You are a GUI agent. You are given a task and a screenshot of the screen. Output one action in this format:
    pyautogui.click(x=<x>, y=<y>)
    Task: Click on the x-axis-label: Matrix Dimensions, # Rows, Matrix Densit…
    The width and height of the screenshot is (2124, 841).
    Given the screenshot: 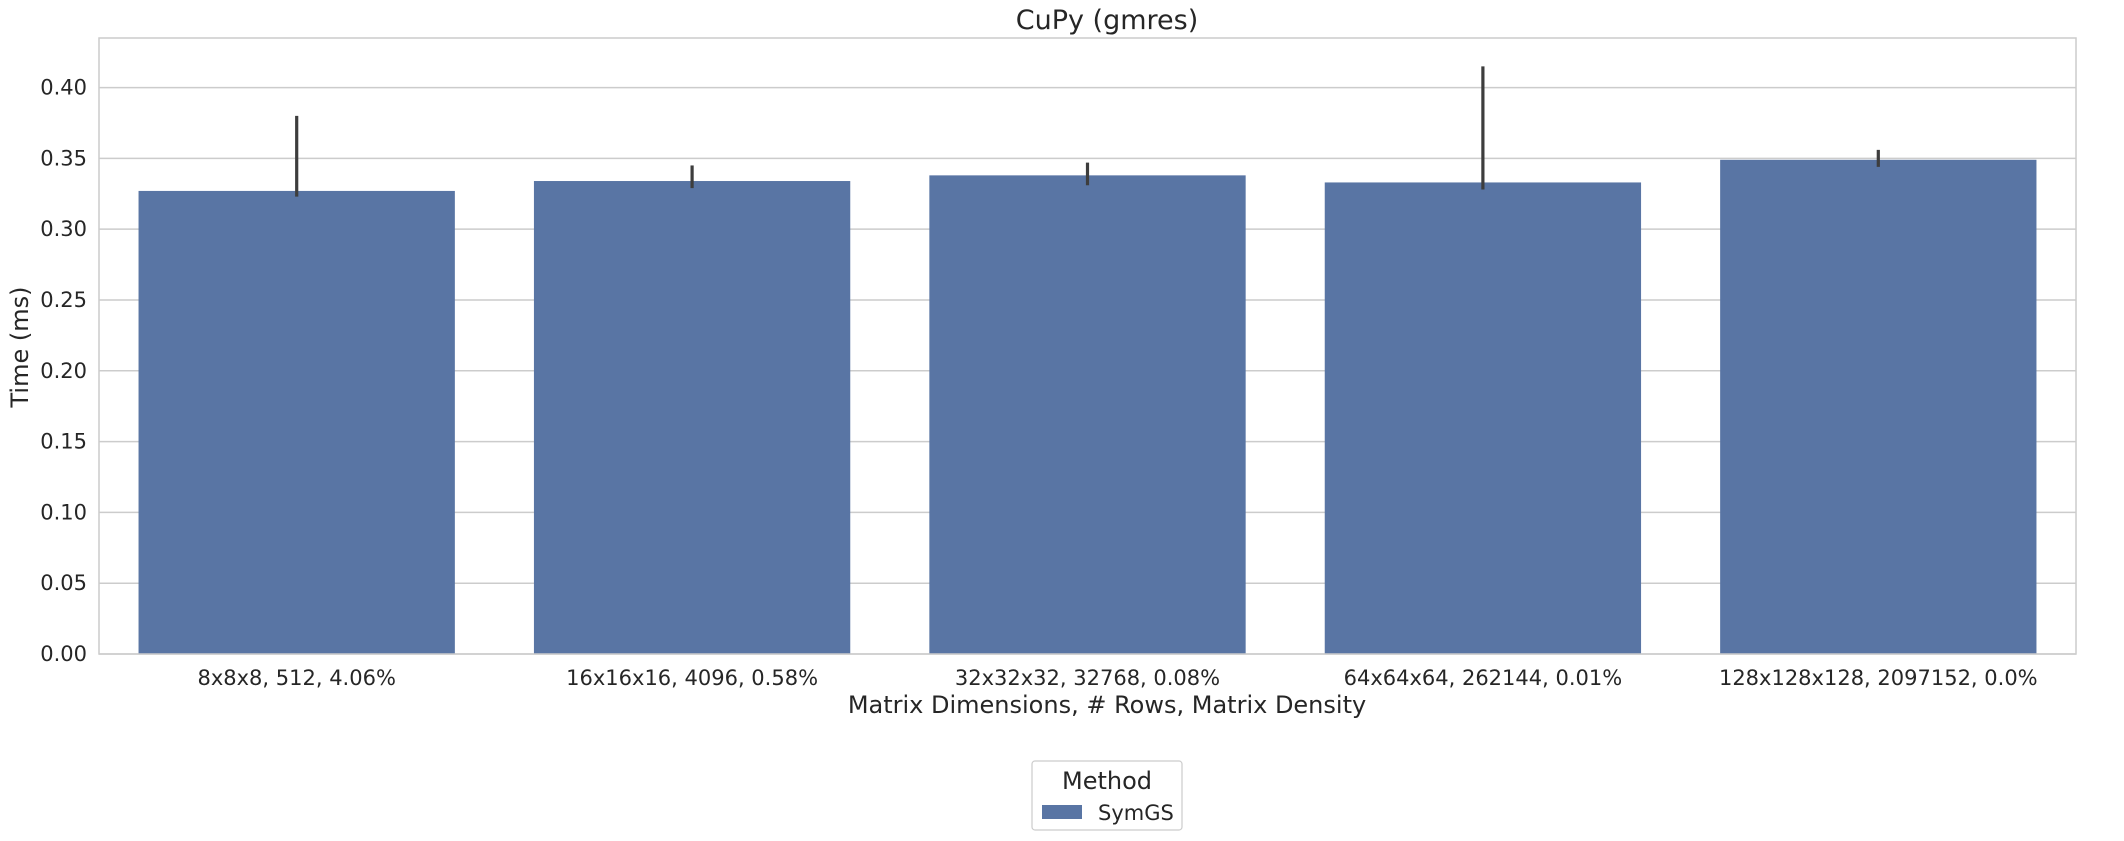 What is the action you would take?
    pyautogui.click(x=1107, y=705)
    